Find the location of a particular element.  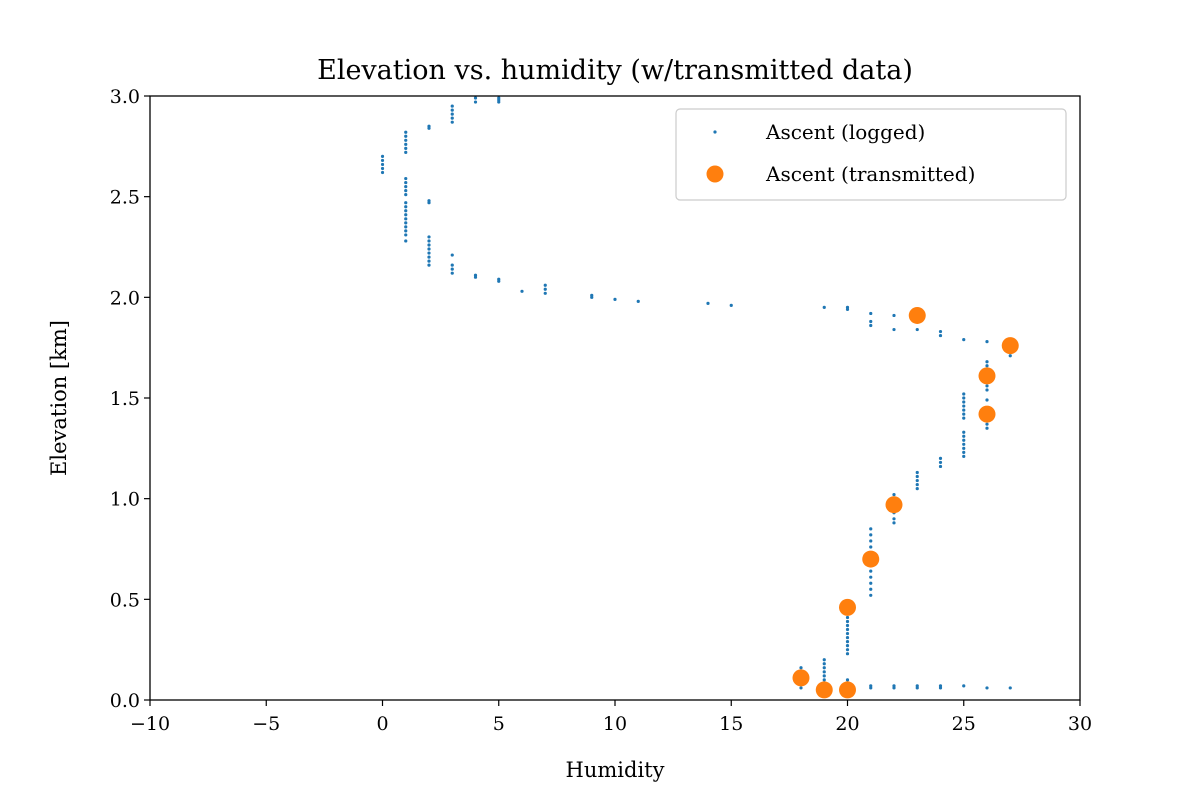

series-transmitted is located at coordinates (905, 502).